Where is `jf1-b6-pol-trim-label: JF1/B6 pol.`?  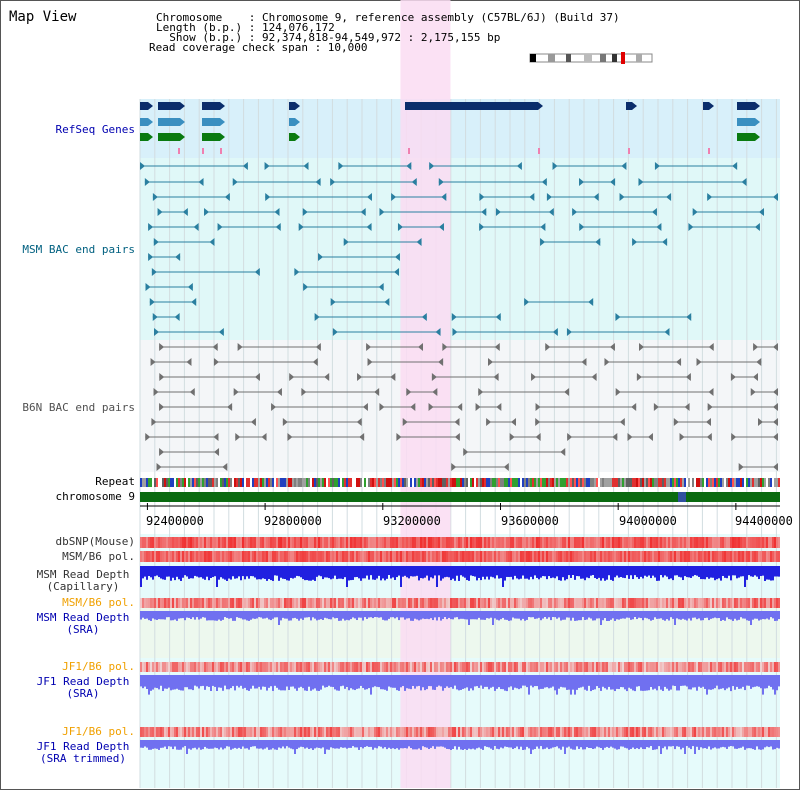 jf1-b6-pol-trim-label: JF1/B6 pol. is located at coordinates (98, 731).